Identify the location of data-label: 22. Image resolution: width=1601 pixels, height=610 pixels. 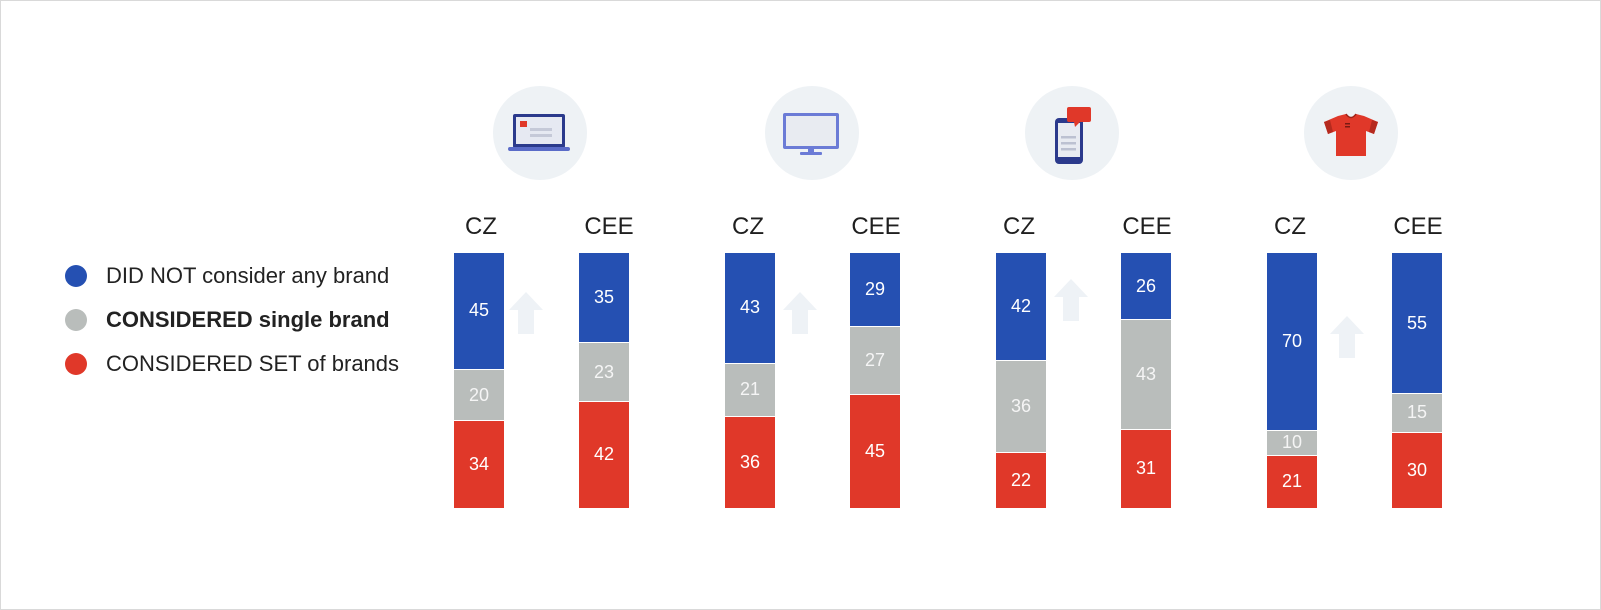
(1021, 479).